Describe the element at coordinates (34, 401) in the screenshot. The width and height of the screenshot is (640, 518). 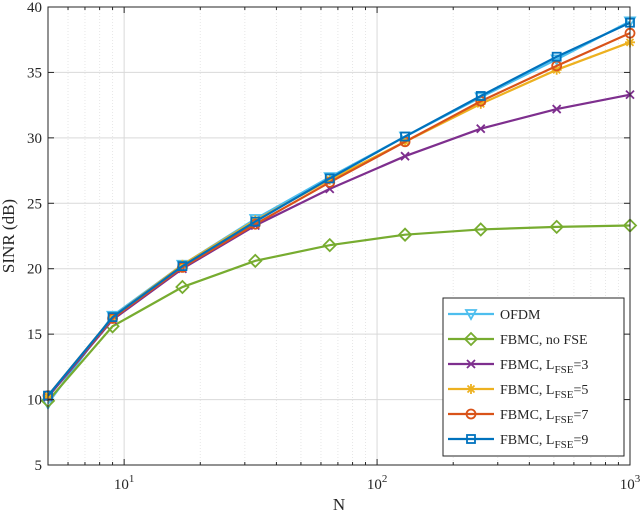
I see `y-tick-label: 10` at that location.